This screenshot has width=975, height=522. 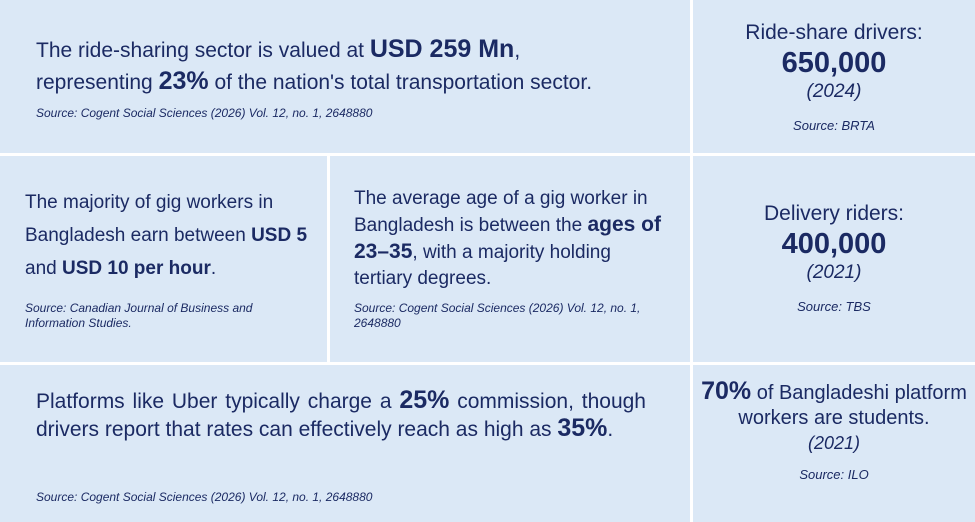 What do you see at coordinates (582, 428) in the screenshot?
I see `max-rate-highlight: 35%` at bounding box center [582, 428].